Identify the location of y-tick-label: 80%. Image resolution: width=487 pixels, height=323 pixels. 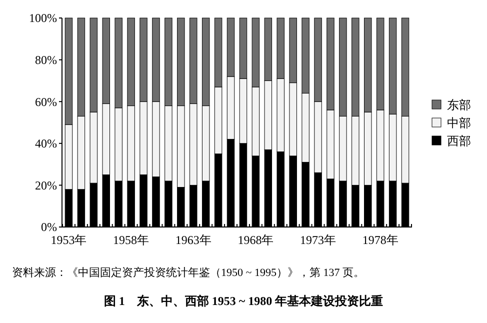
(46, 60).